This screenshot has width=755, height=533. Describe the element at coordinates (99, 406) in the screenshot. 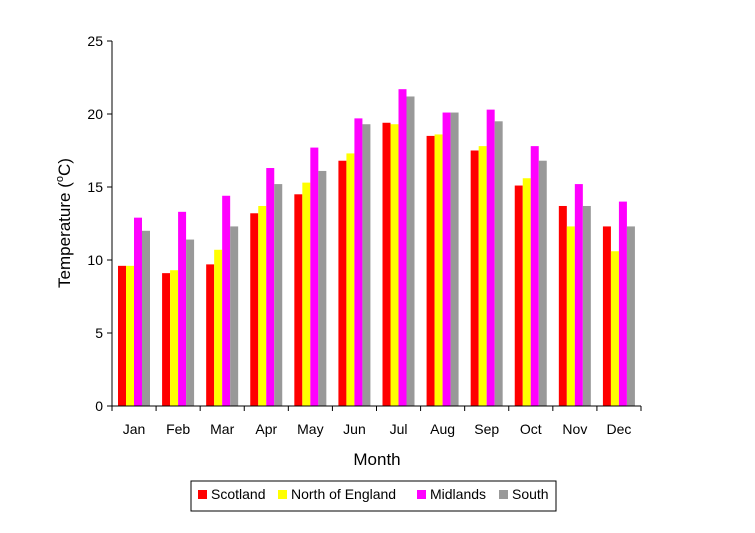

I see `y-tick-label: 0` at that location.